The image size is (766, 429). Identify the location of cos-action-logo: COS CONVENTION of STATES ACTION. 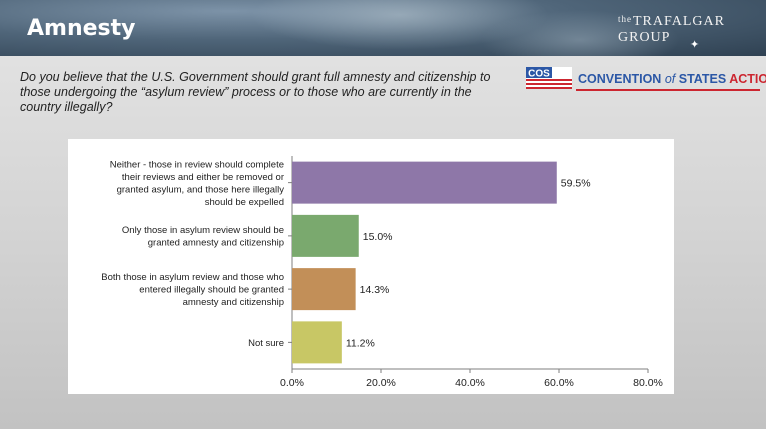
(646, 80).